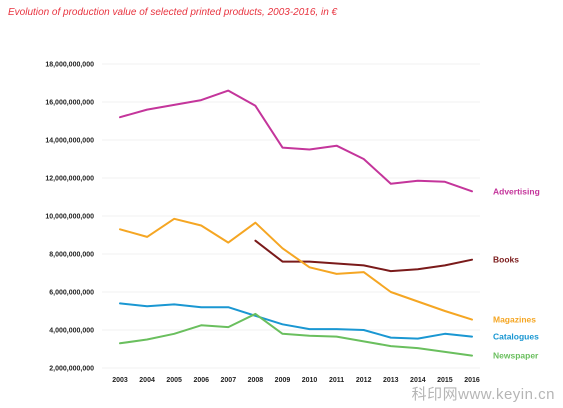 The width and height of the screenshot is (563, 408). I want to click on y-tick-label: 18,000,000,000, so click(69, 65).